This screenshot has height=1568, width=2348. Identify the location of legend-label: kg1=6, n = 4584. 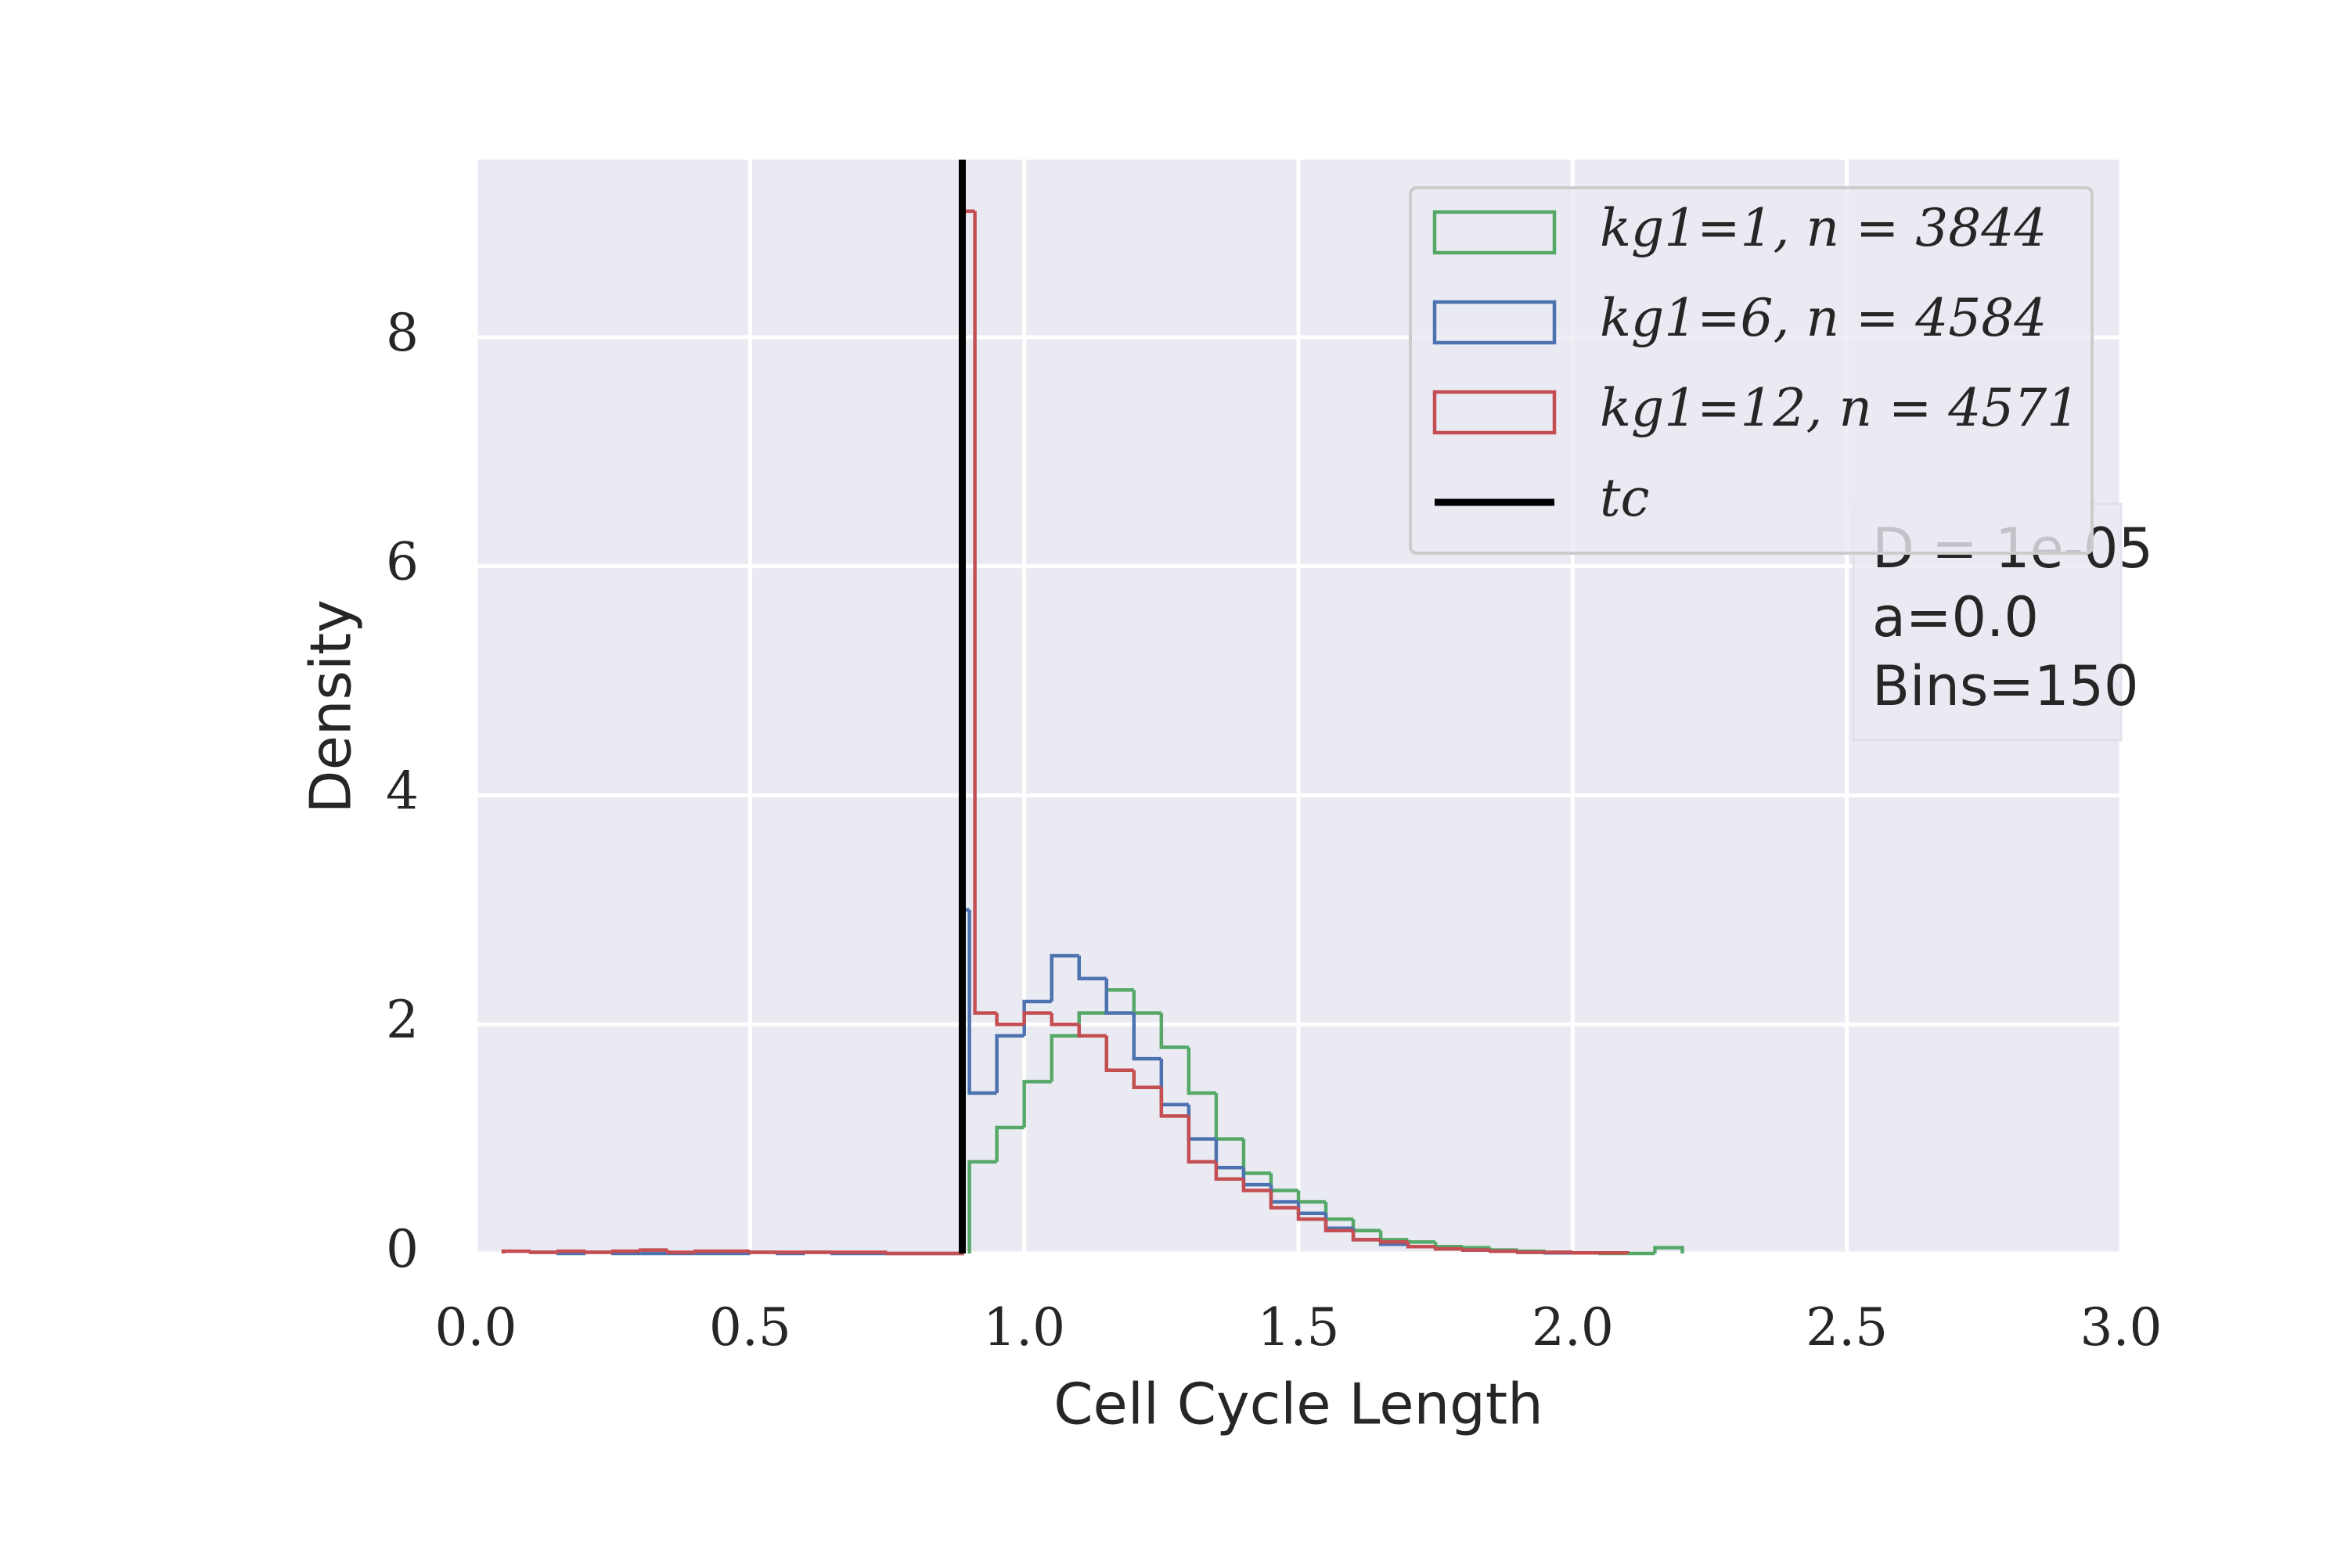
(1824, 318).